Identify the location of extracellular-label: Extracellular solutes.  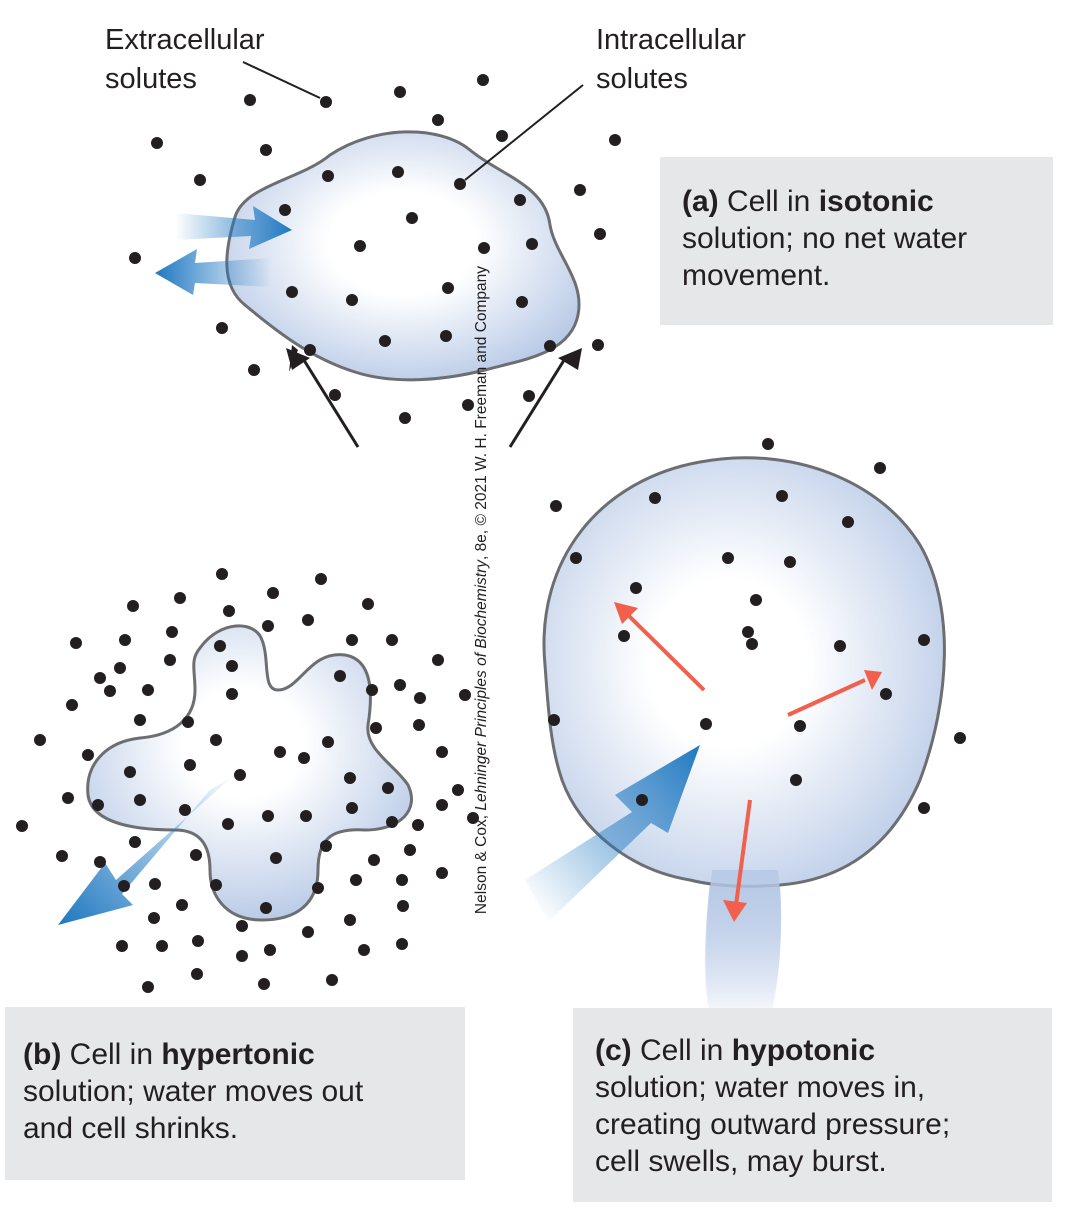
(189, 59).